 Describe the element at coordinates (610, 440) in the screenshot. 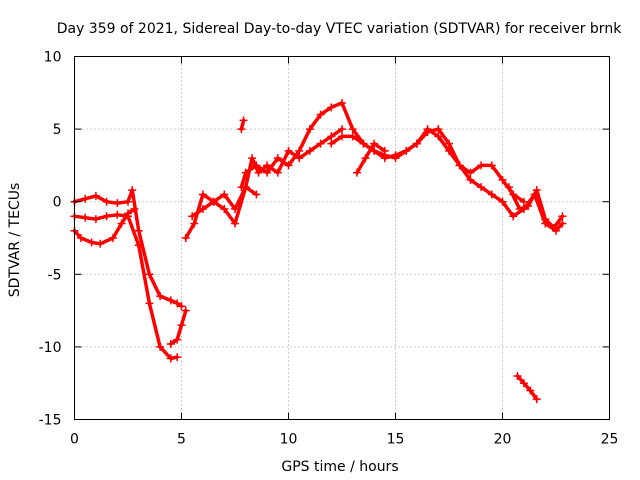

I see `x-tick-label: 25` at that location.